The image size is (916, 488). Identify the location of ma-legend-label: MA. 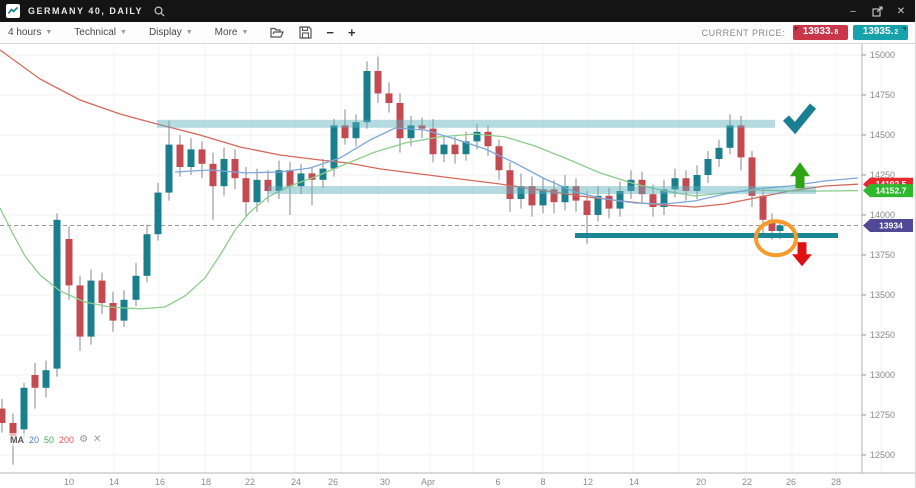
(17, 439).